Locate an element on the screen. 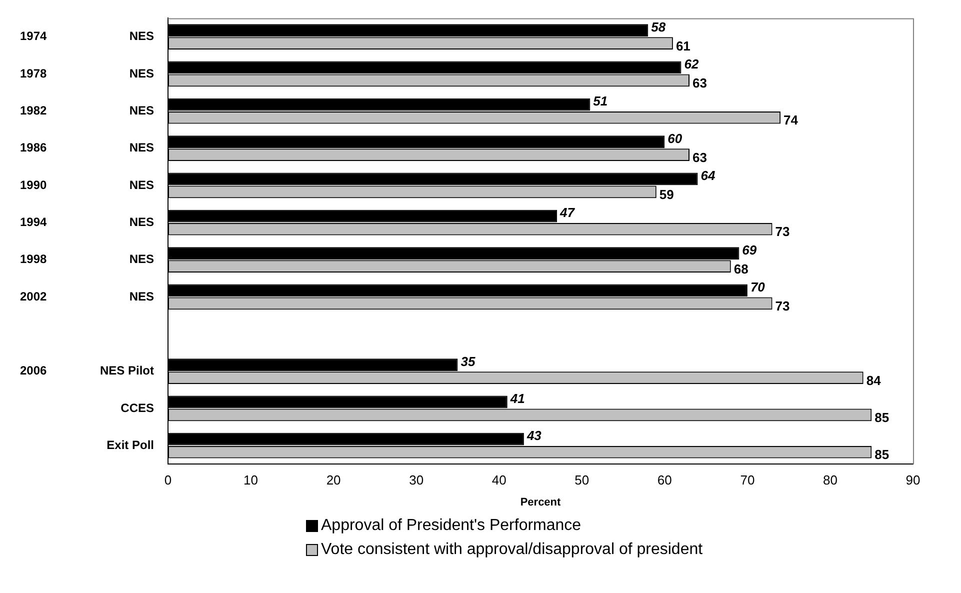 This screenshot has width=961, height=593. data-label: 58 is located at coordinates (658, 26).